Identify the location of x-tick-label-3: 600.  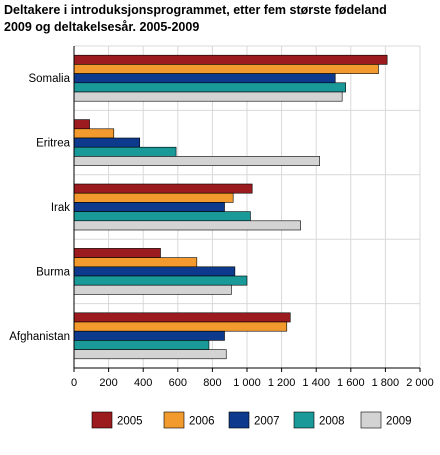
(178, 383).